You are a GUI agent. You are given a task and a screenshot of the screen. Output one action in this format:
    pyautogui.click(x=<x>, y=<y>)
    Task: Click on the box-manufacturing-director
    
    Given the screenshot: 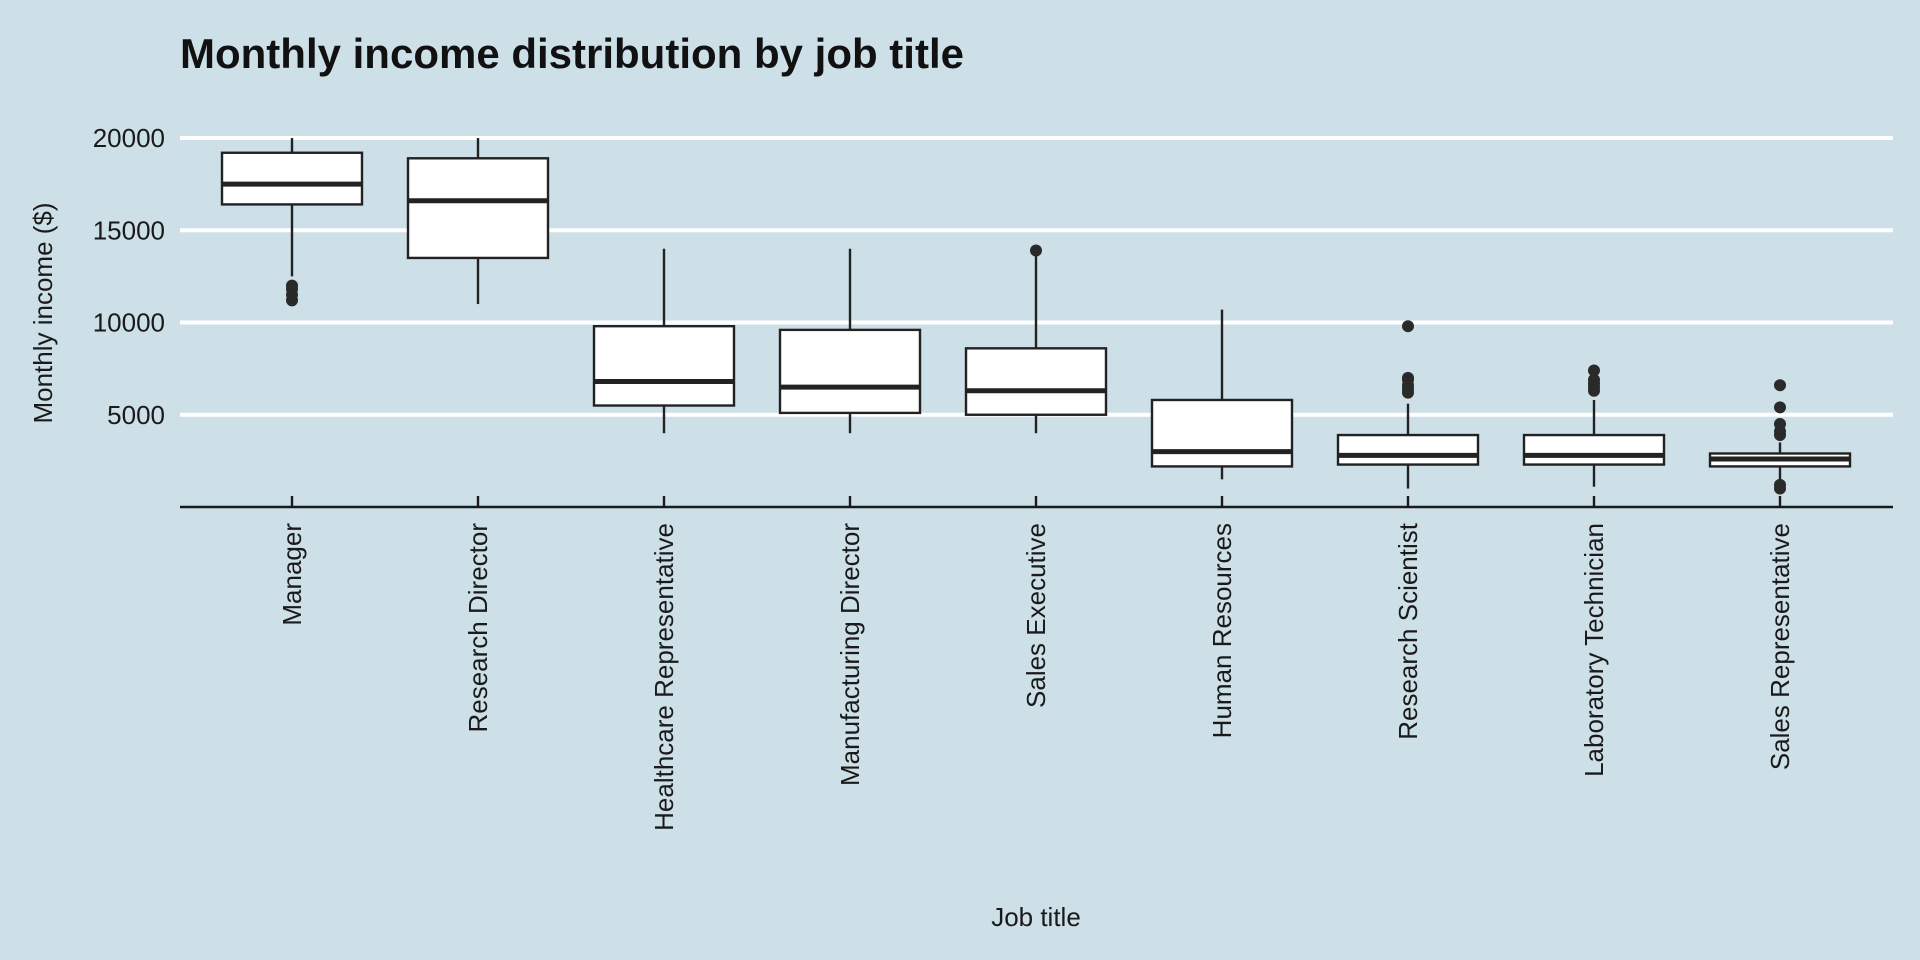 What is the action you would take?
    pyautogui.click(x=850, y=341)
    